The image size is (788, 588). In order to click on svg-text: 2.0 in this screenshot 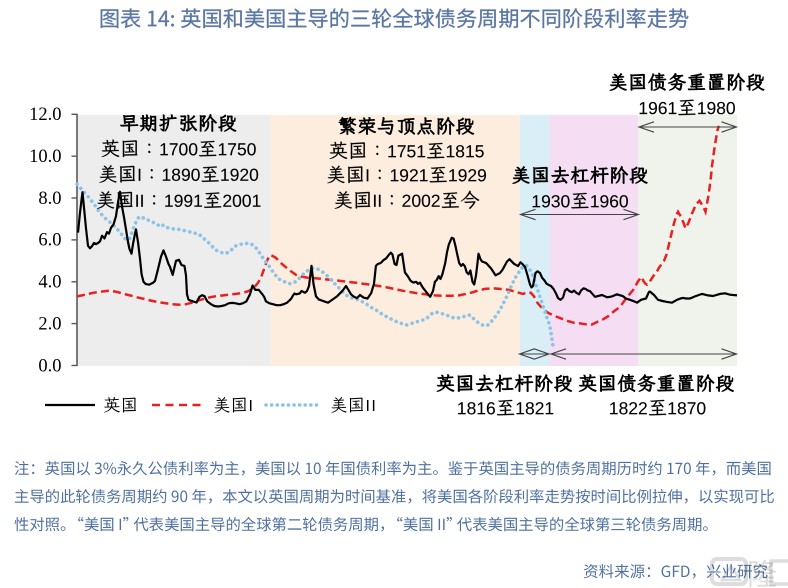, I will do `click(49, 324)`.